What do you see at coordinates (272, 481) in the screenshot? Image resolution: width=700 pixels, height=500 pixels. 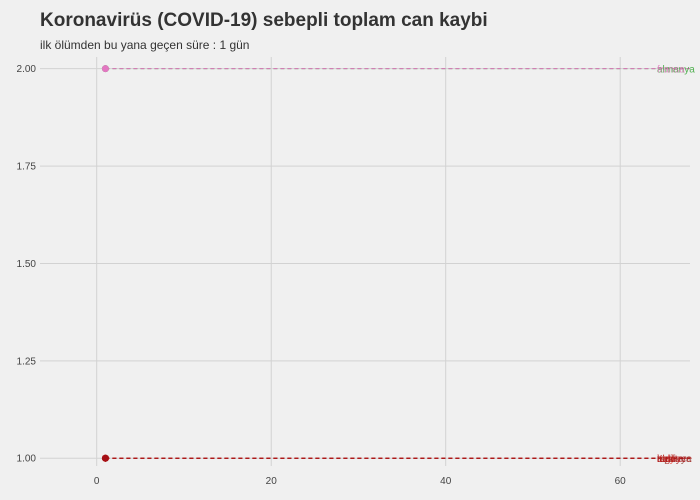 I see `x-tick-label: 20` at bounding box center [272, 481].